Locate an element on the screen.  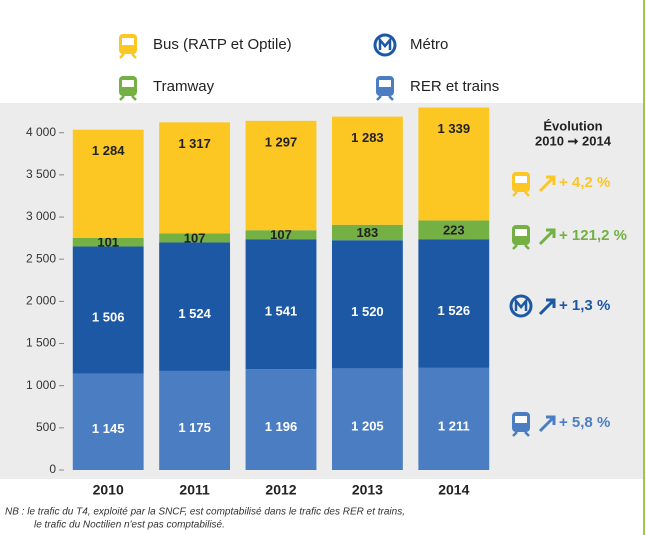
value-label: 101 is located at coordinates (108, 242).